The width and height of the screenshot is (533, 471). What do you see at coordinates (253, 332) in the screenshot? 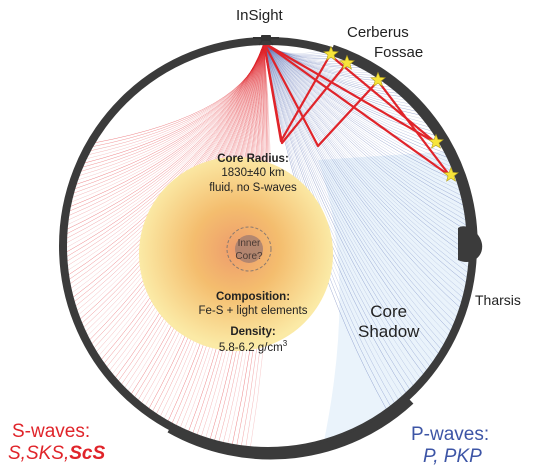
I see `density-title: Density:` at bounding box center [253, 332].